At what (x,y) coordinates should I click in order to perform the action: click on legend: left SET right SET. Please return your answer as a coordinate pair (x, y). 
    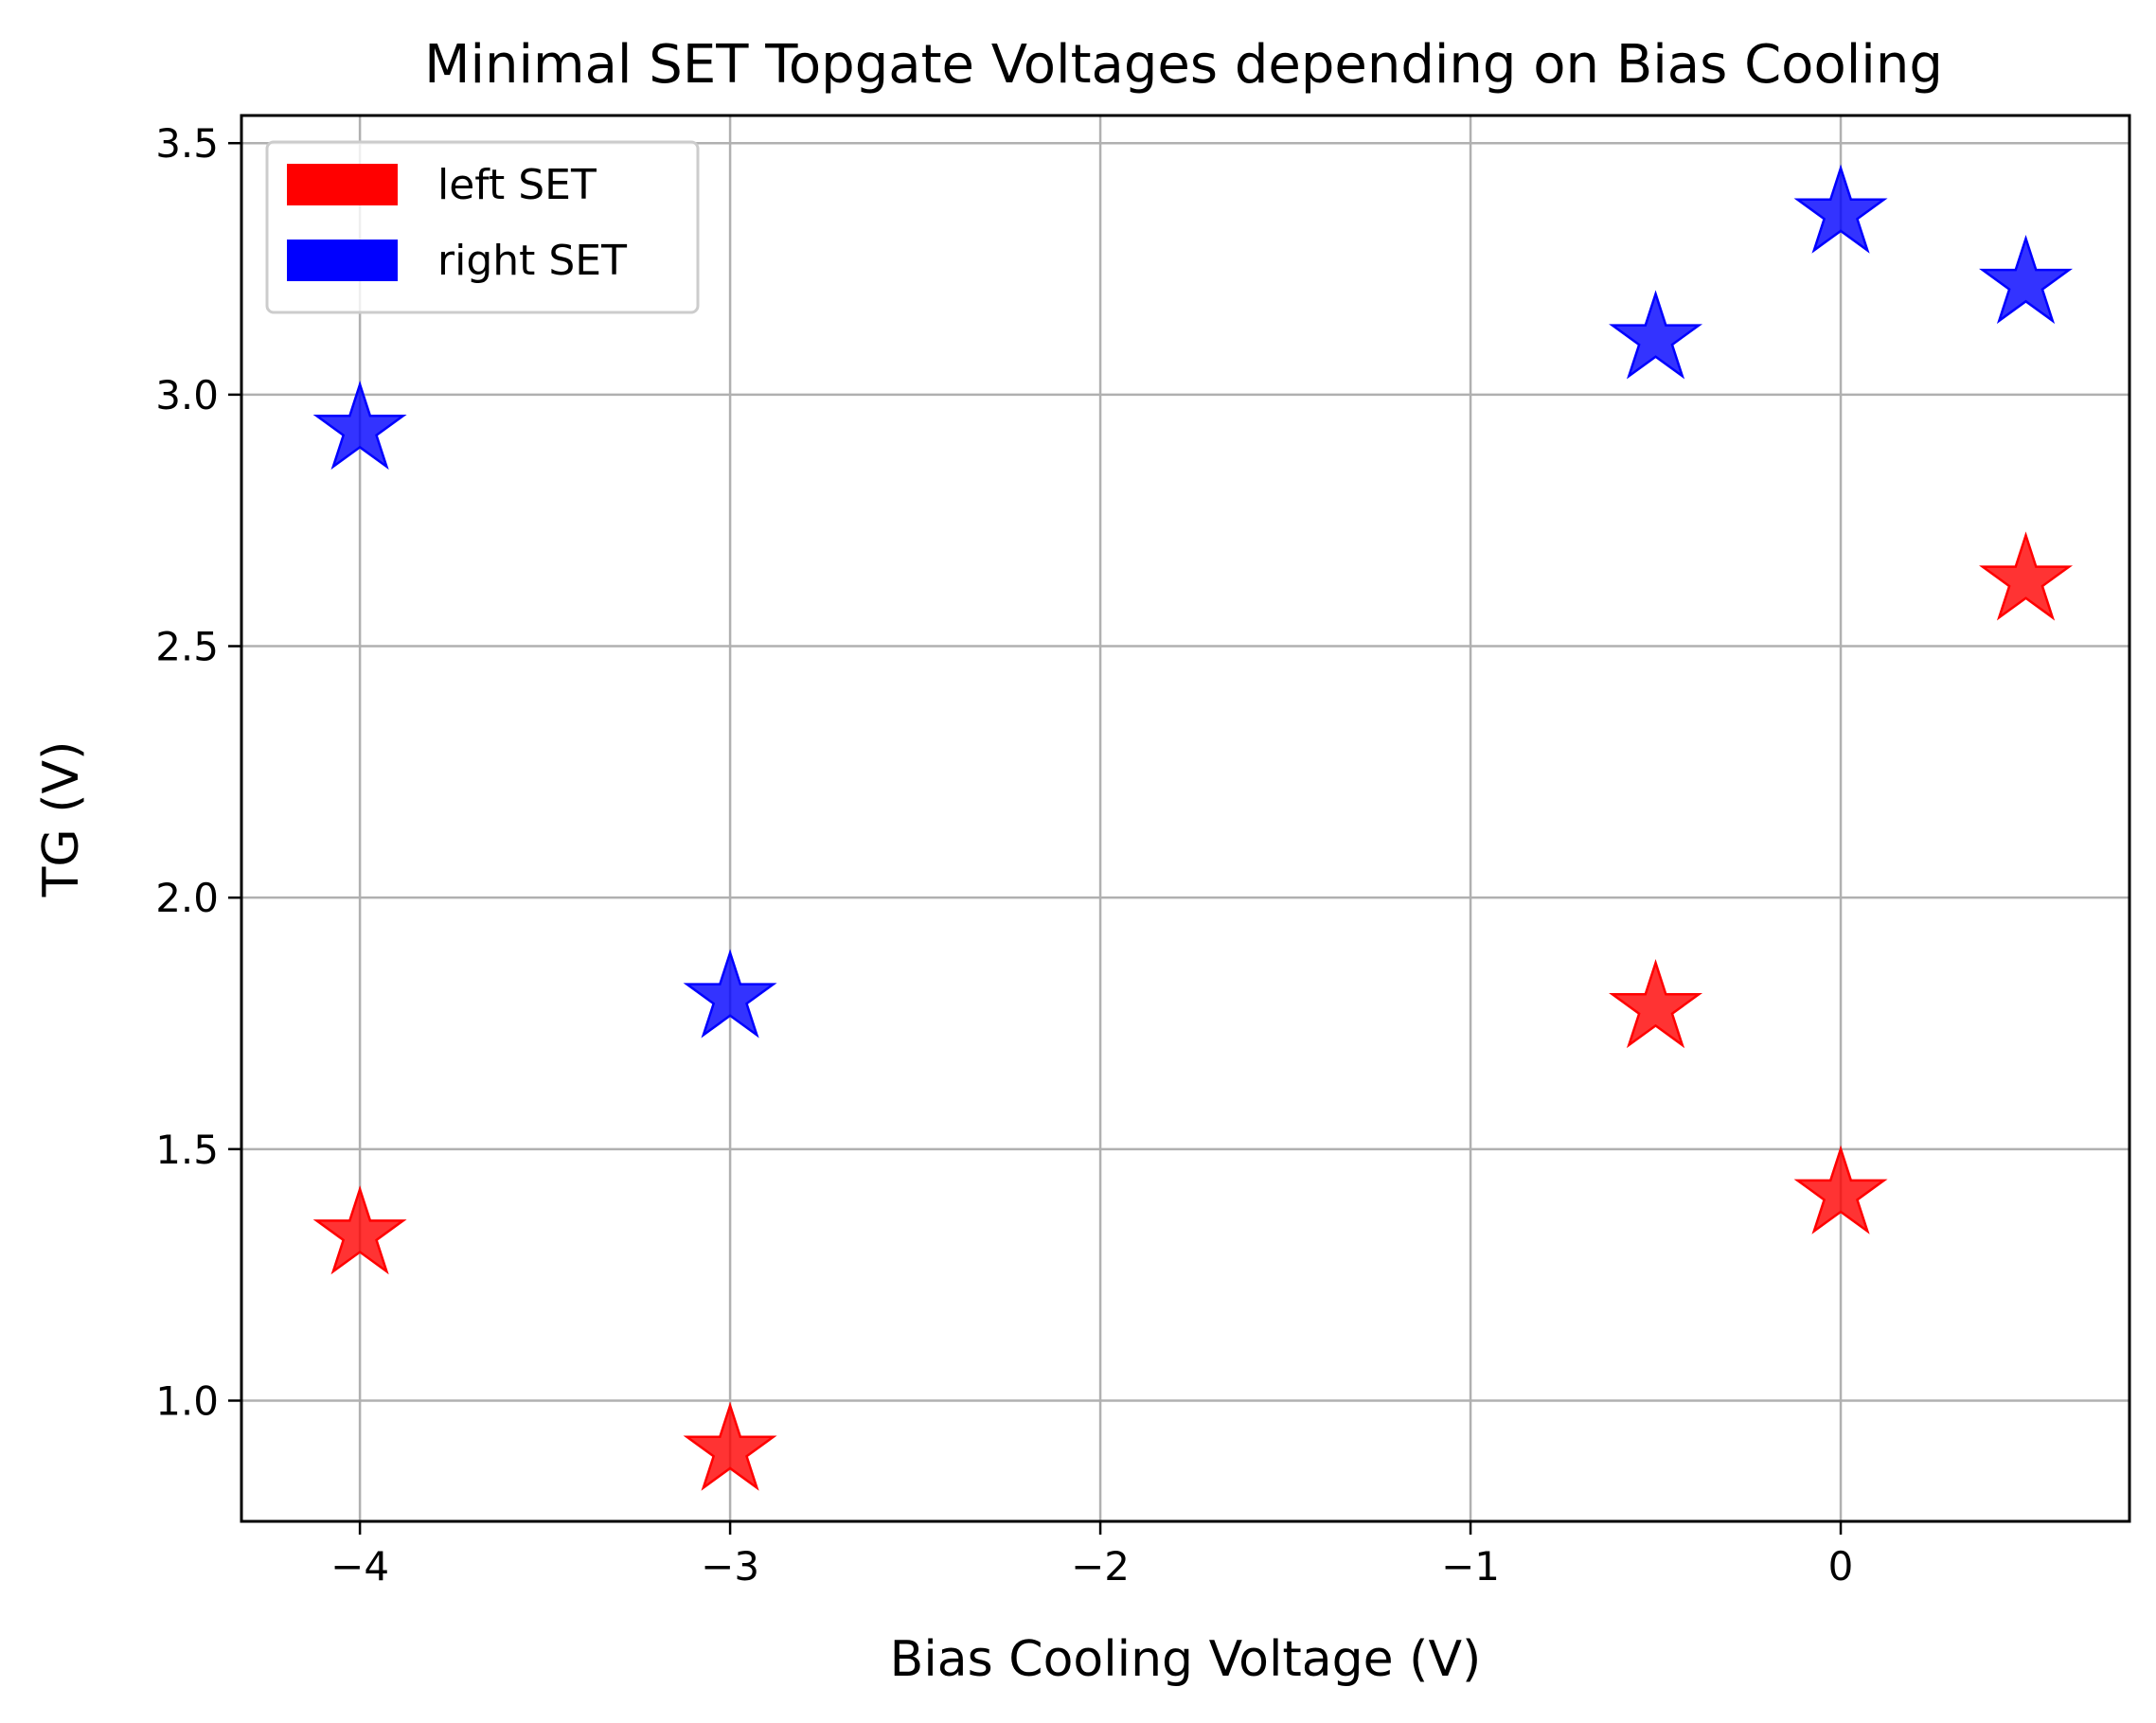
    Looking at the image, I should click on (482, 227).